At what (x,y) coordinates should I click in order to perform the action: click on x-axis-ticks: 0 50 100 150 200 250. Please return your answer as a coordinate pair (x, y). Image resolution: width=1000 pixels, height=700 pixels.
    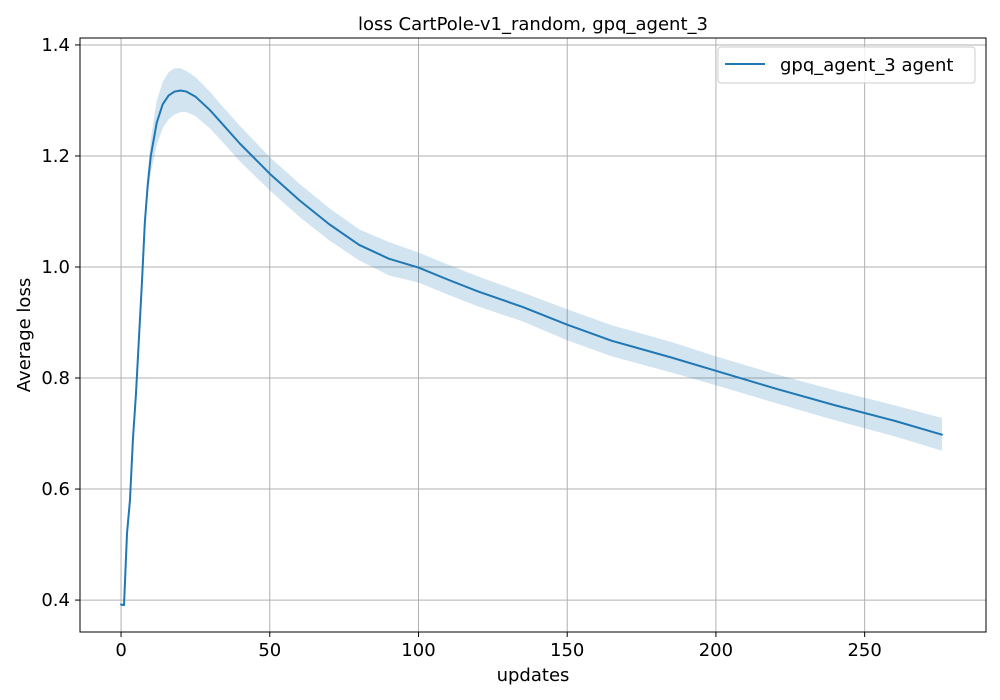
    Looking at the image, I should click on (498, 646).